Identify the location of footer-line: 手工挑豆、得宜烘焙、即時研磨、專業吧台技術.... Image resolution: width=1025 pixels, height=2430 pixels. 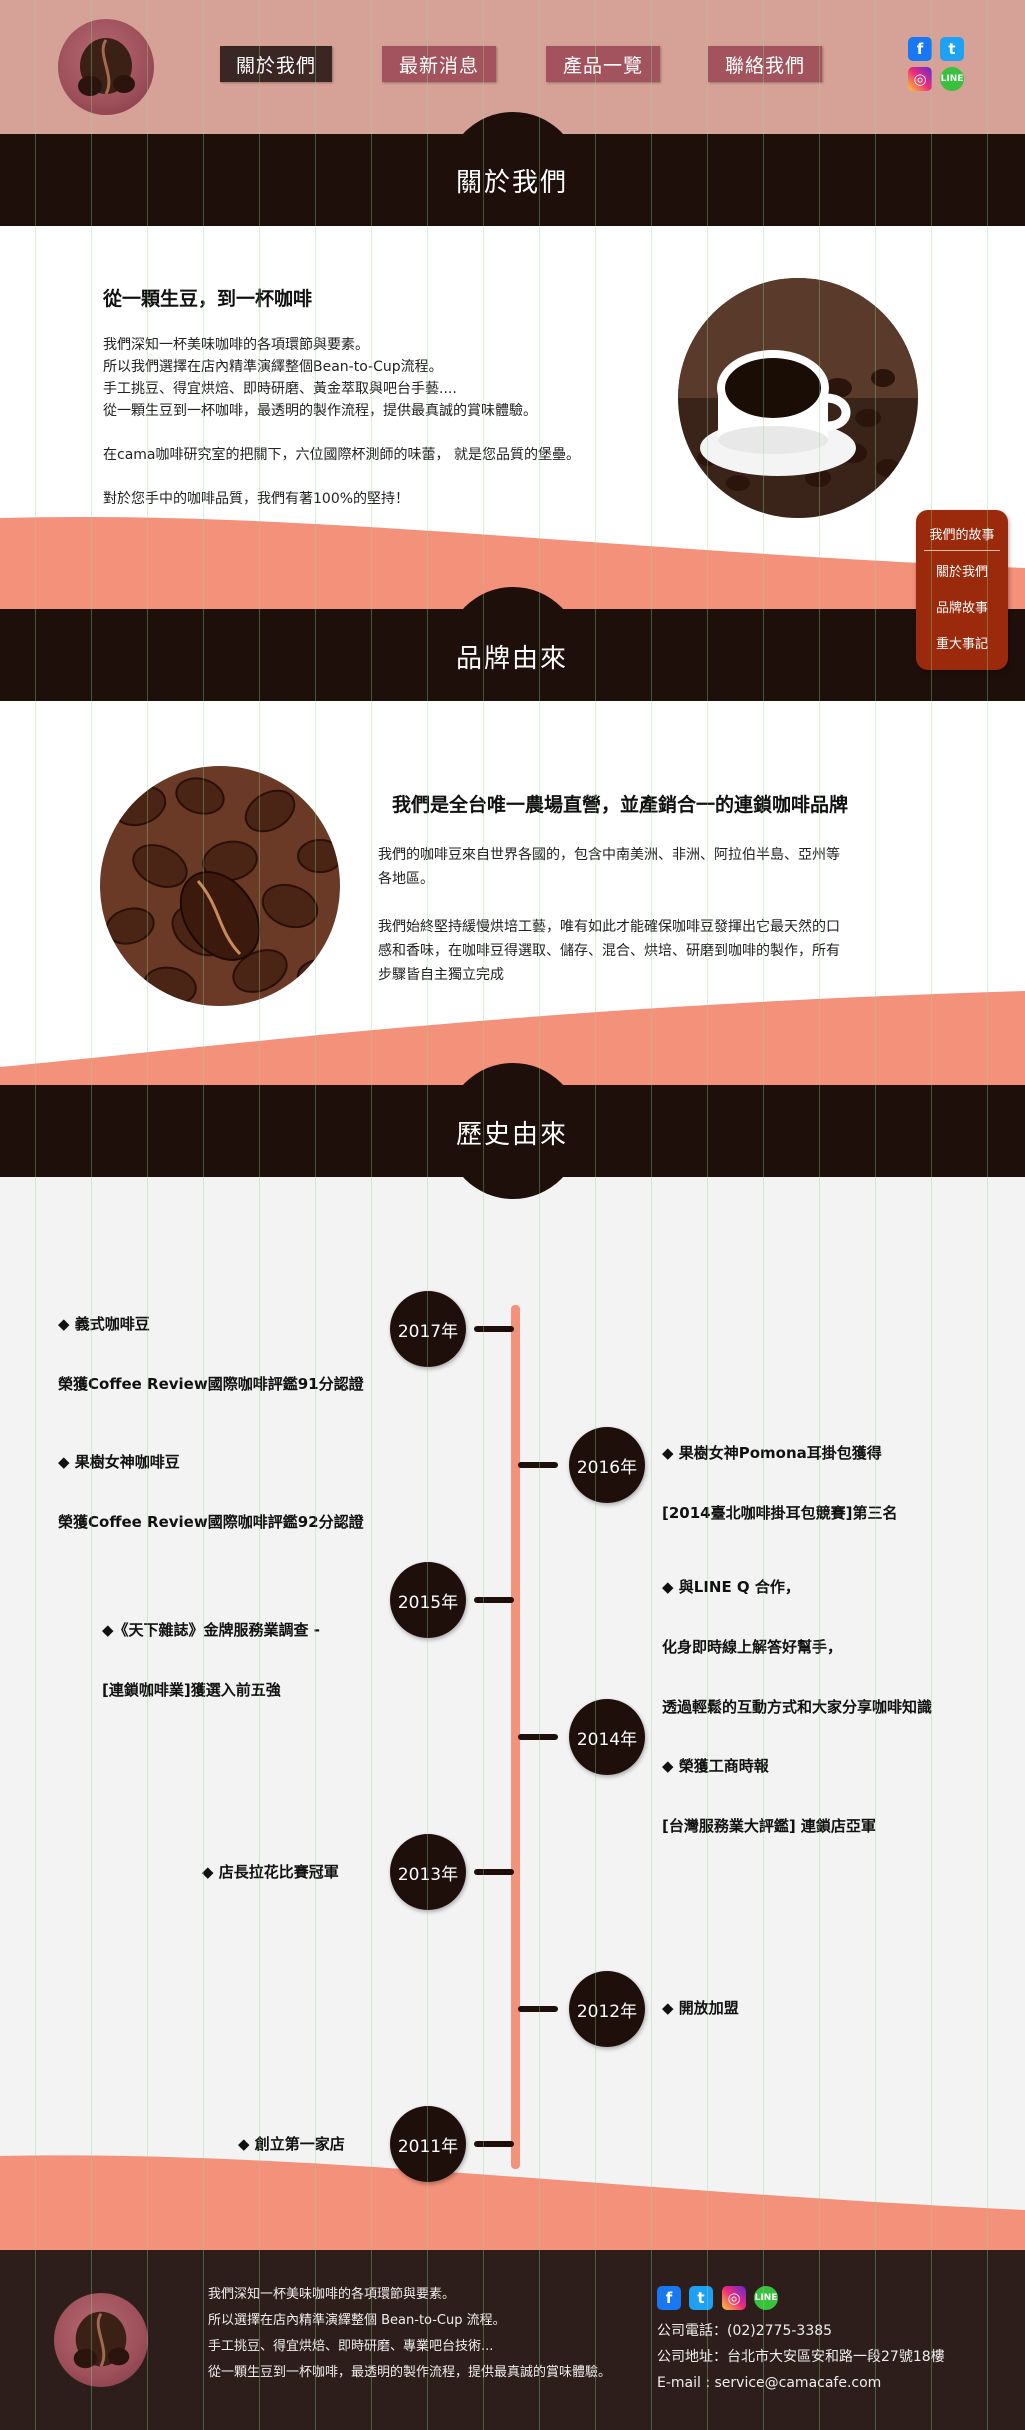
(351, 2346).